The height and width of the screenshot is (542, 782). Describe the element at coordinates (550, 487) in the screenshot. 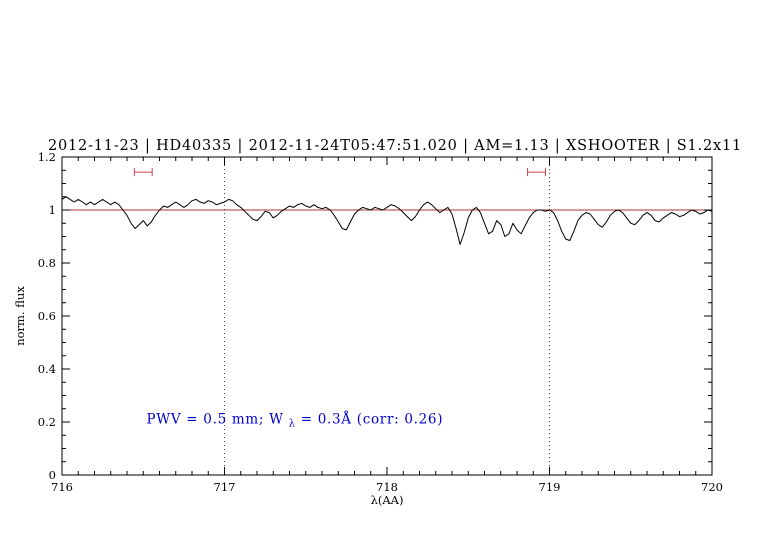

I see `x-tick-label: 719` at that location.